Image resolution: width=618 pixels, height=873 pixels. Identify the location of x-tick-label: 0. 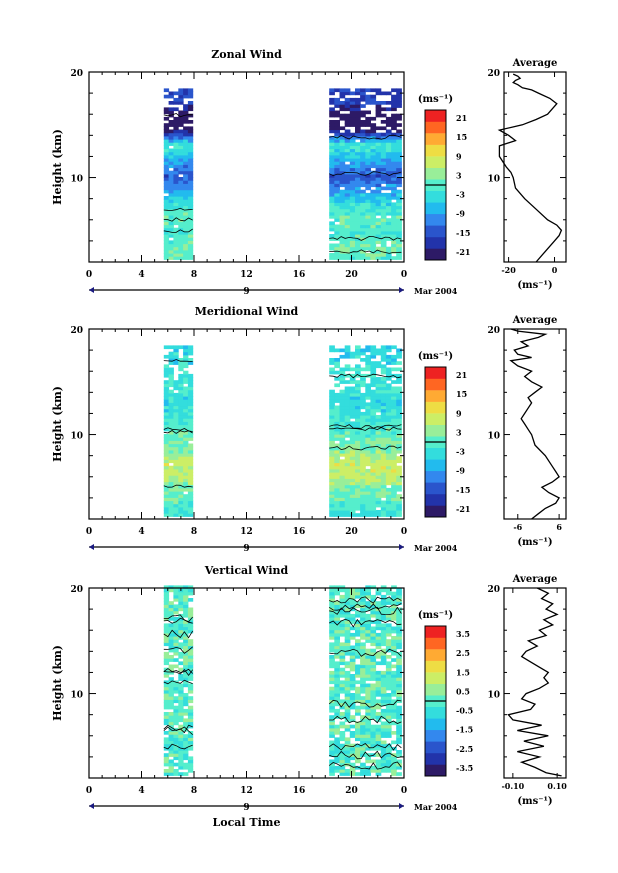
(404, 791).